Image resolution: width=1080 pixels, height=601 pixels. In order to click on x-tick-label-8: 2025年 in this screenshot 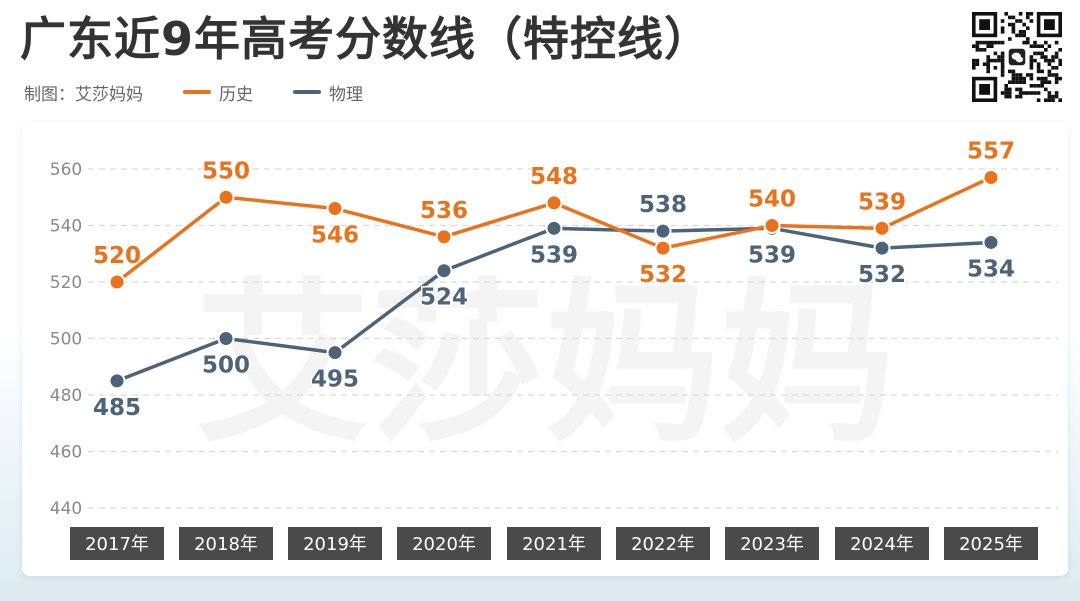, I will do `click(991, 544)`.